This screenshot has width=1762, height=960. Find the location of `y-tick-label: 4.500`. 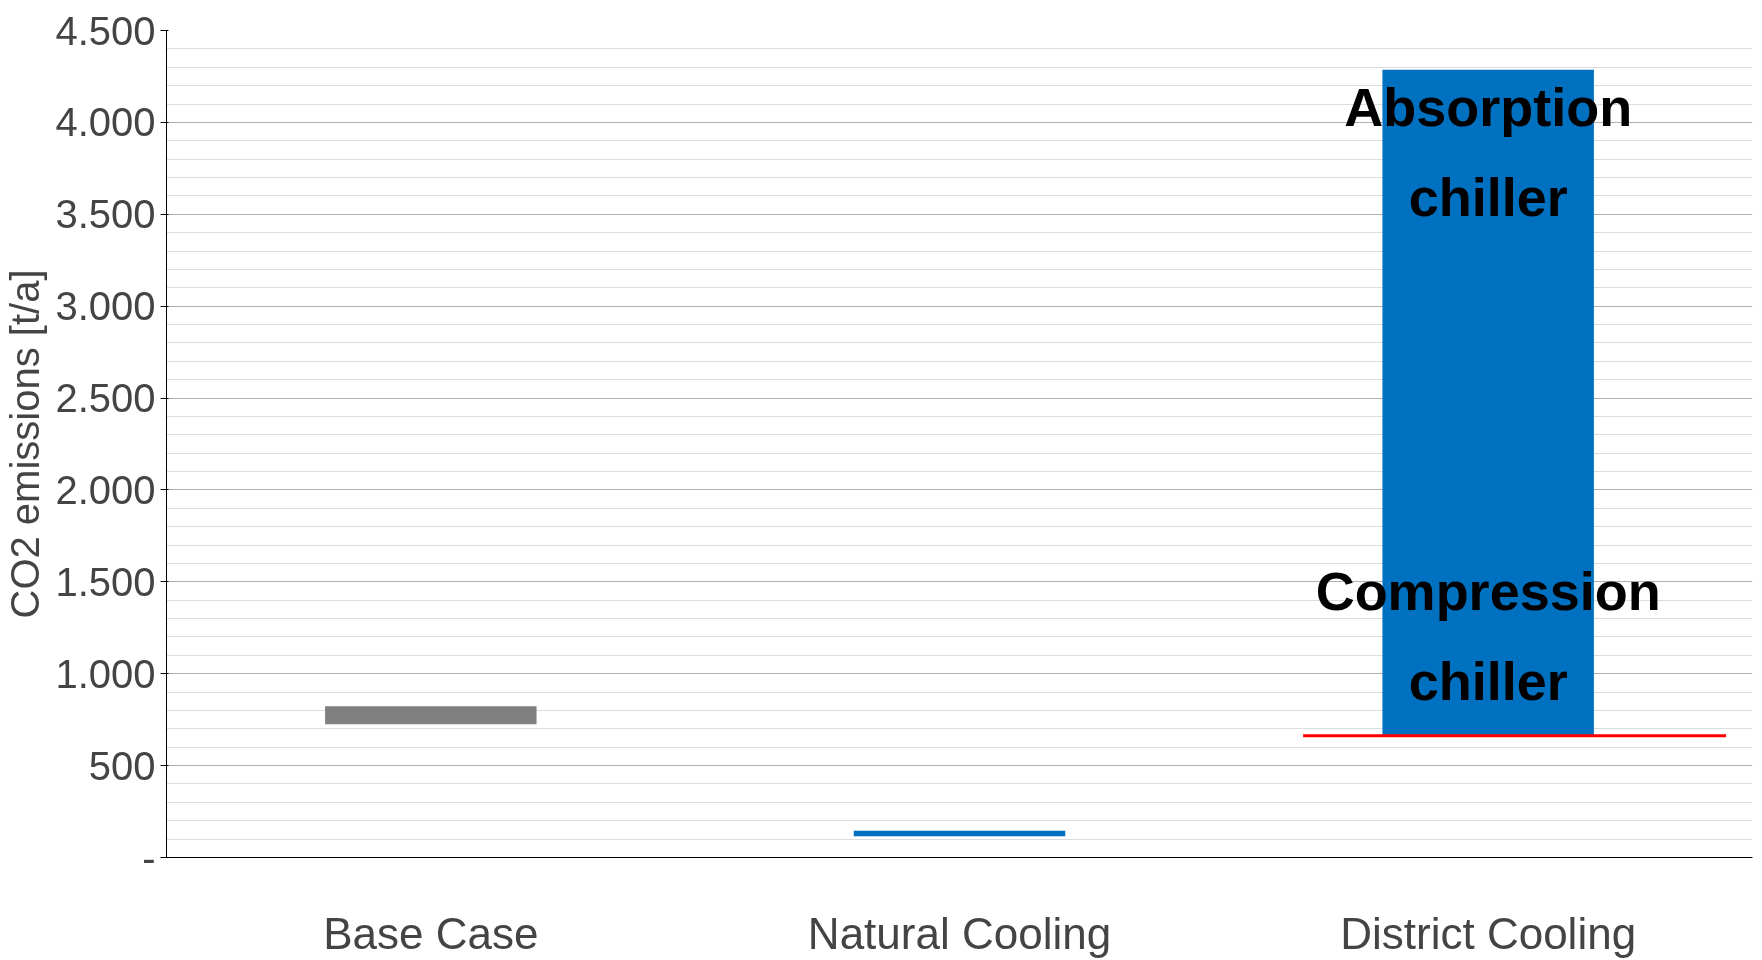

y-tick-label: 4.500 is located at coordinates (105, 30).